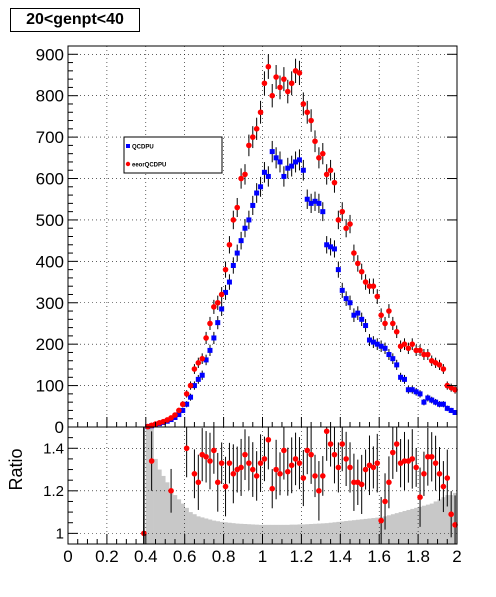  What do you see at coordinates (143, 148) in the screenshot?
I see `legend-entry-label: QCDPU` at bounding box center [143, 148].